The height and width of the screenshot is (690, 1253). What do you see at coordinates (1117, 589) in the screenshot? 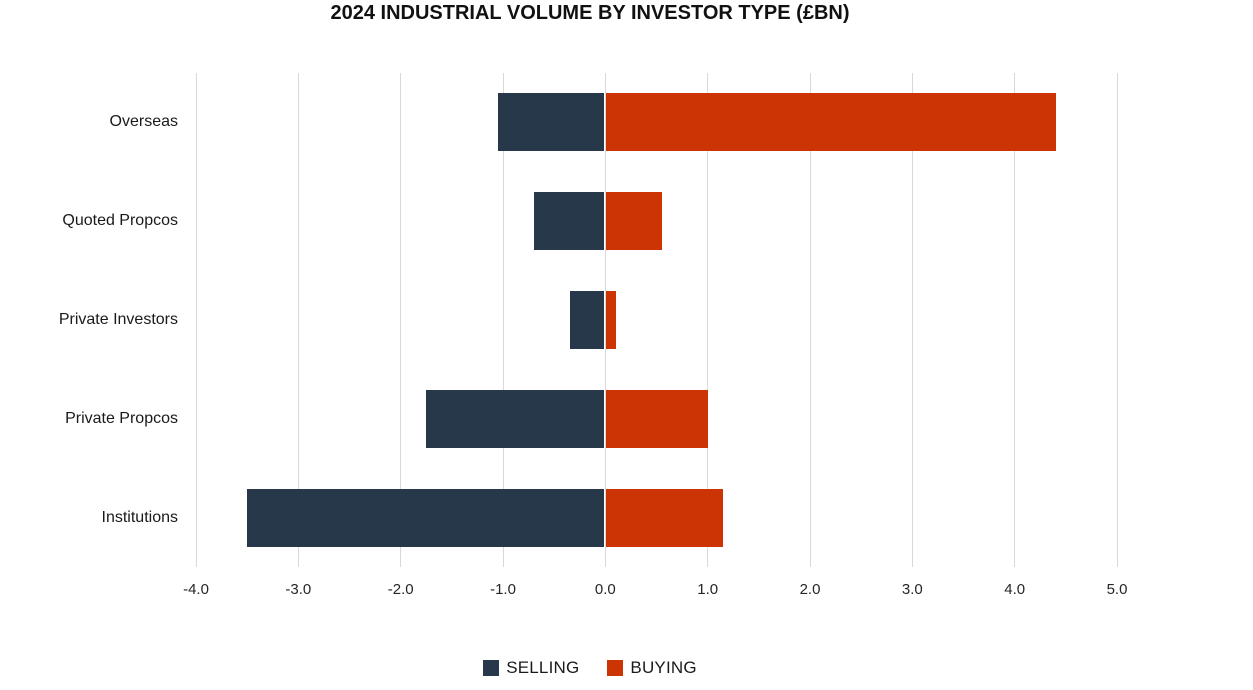
I see `x-tick-label: 5.0` at bounding box center [1117, 589].